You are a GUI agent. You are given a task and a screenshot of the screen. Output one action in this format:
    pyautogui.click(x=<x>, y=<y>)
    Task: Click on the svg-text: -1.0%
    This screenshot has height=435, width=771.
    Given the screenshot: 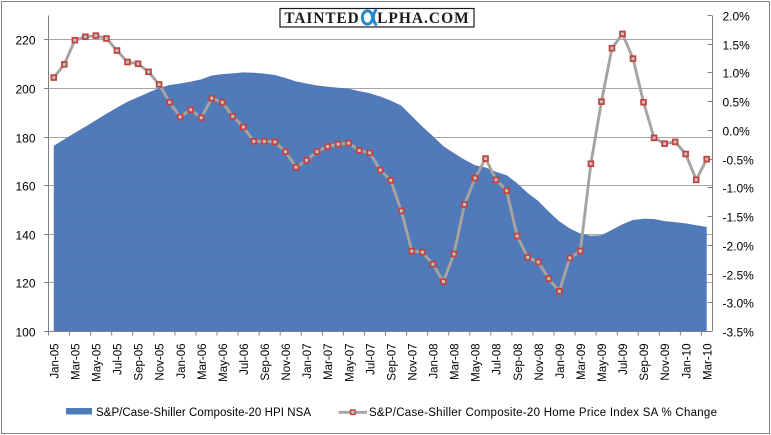 What is the action you would take?
    pyautogui.click(x=739, y=189)
    